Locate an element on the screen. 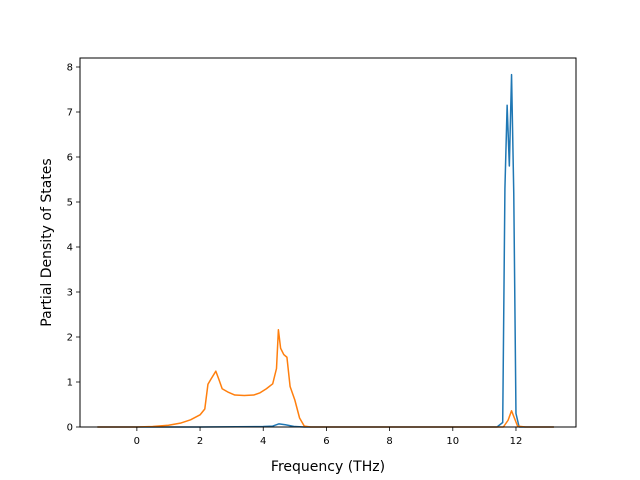 Image resolution: width=640 pixels, height=480 pixels. x-tick-label: 2 is located at coordinates (200, 441).